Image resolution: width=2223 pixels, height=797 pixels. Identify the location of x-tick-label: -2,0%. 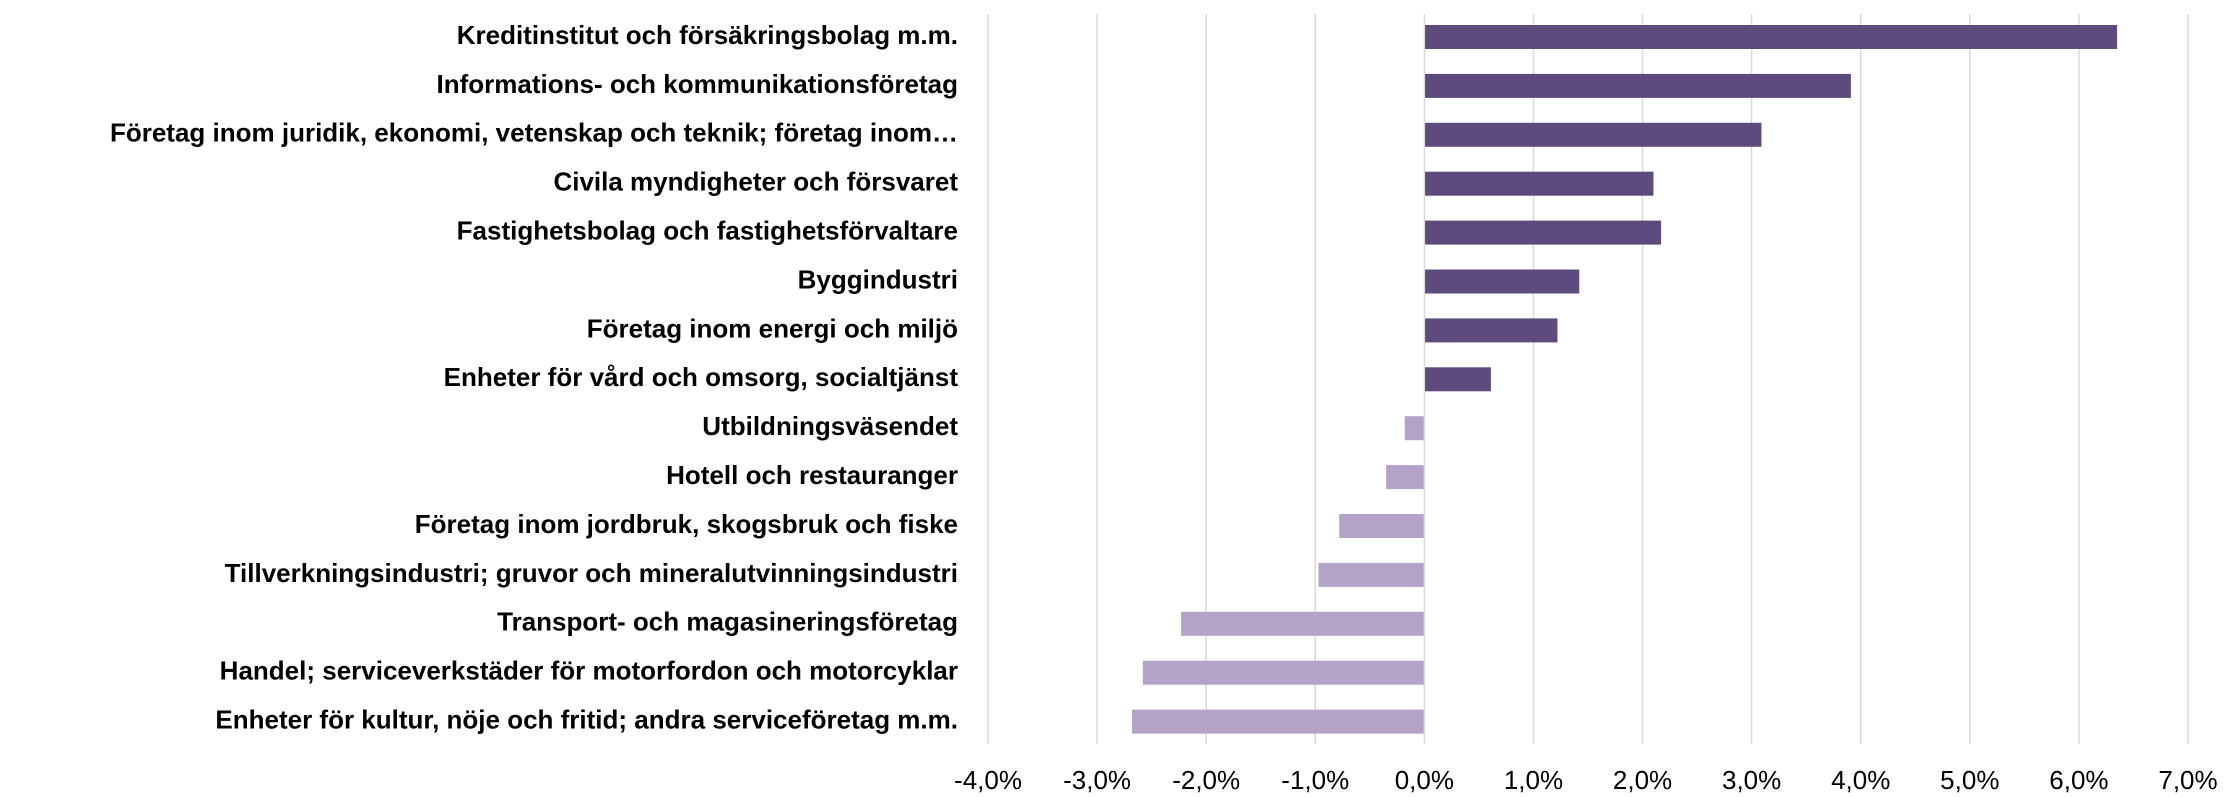
(1206, 780).